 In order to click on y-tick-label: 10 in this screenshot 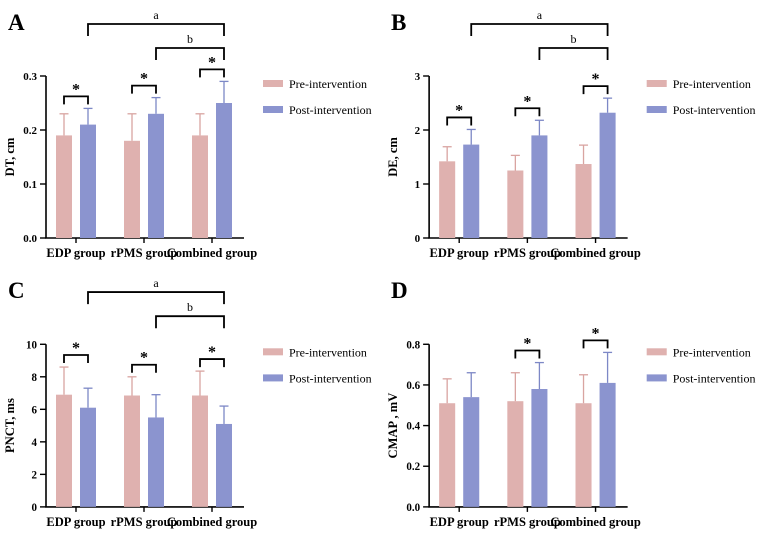, I will do `click(31, 345)`.